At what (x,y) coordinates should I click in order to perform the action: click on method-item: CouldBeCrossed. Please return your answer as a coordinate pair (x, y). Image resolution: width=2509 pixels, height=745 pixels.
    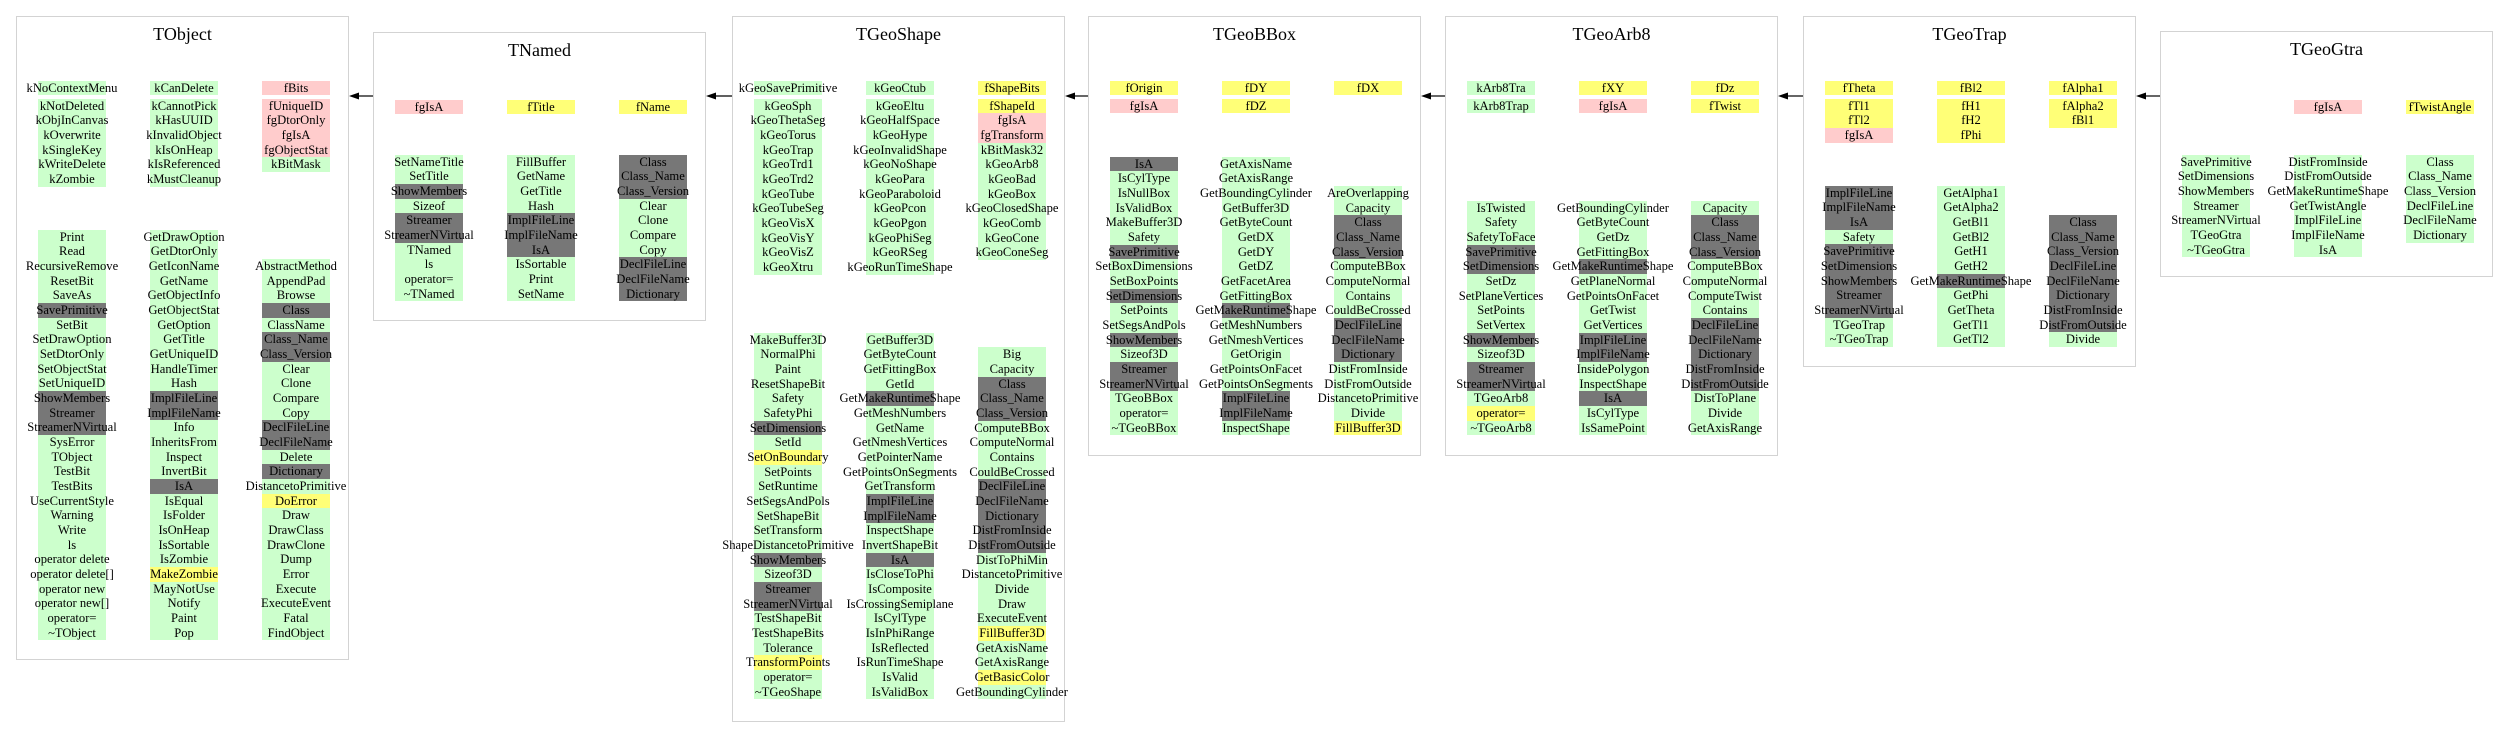
    Looking at the image, I should click on (1368, 311).